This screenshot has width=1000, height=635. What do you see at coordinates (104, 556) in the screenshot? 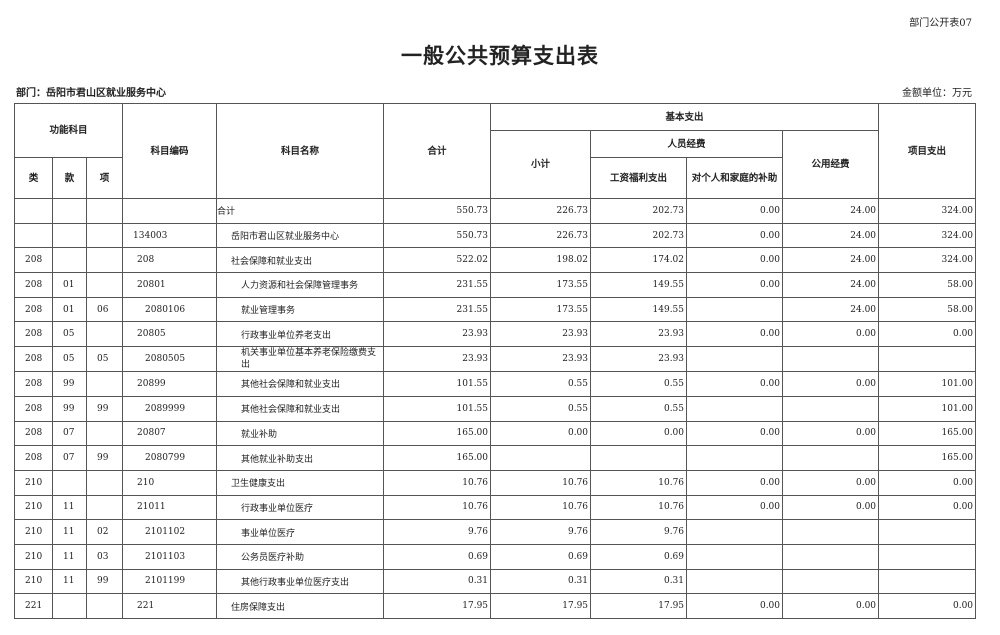
I see `cell-xiang: 03` at bounding box center [104, 556].